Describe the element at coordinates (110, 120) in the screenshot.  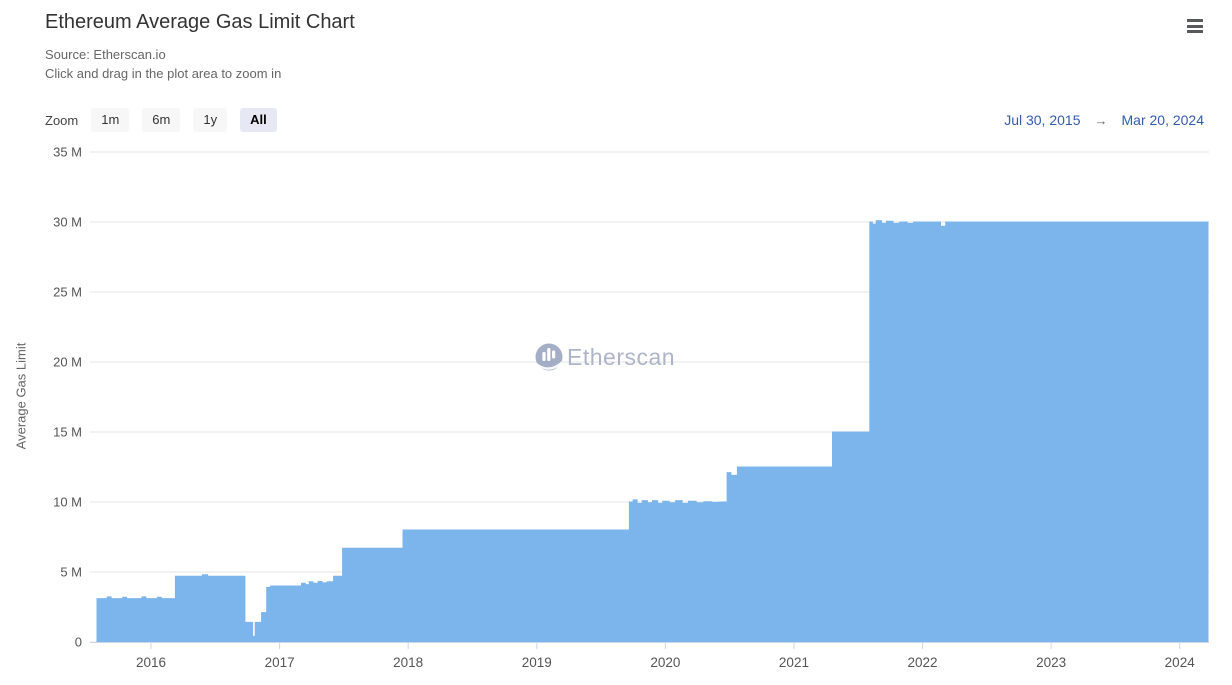
I see `zoom-button-1m: 1m` at that location.